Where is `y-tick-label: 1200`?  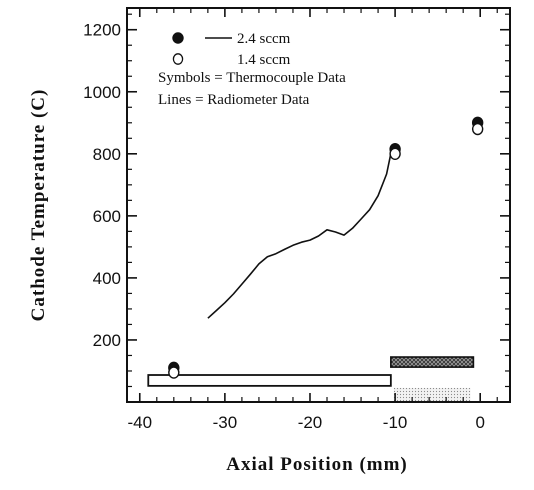 y-tick-label: 1200 is located at coordinates (102, 30).